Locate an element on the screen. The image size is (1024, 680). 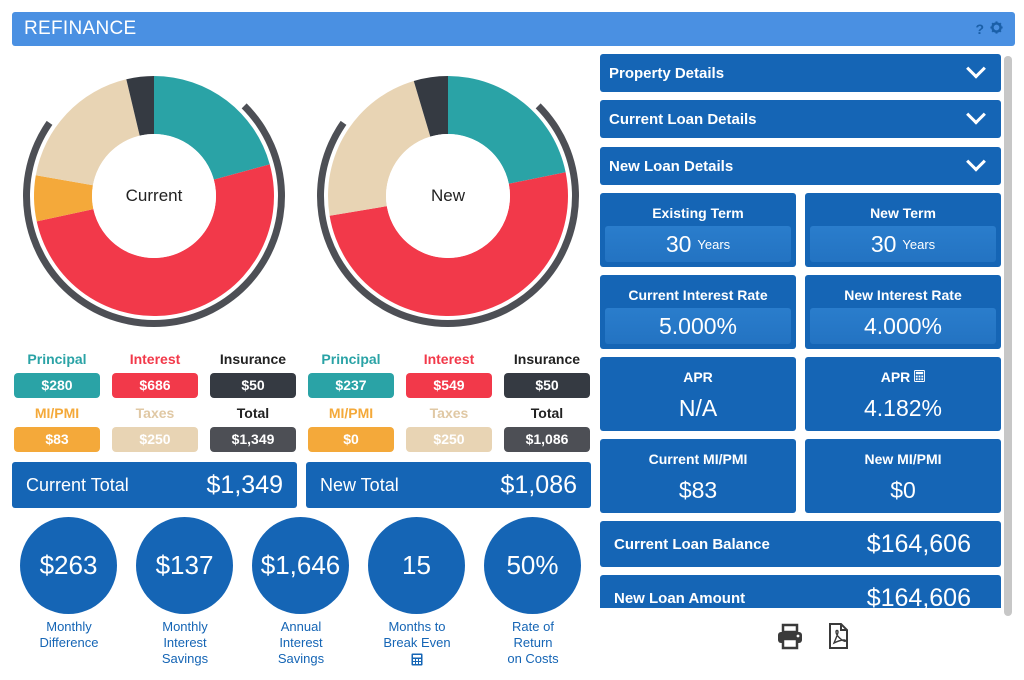
current-loan-details-accordion: Current Loan Details is located at coordinates (800, 119).